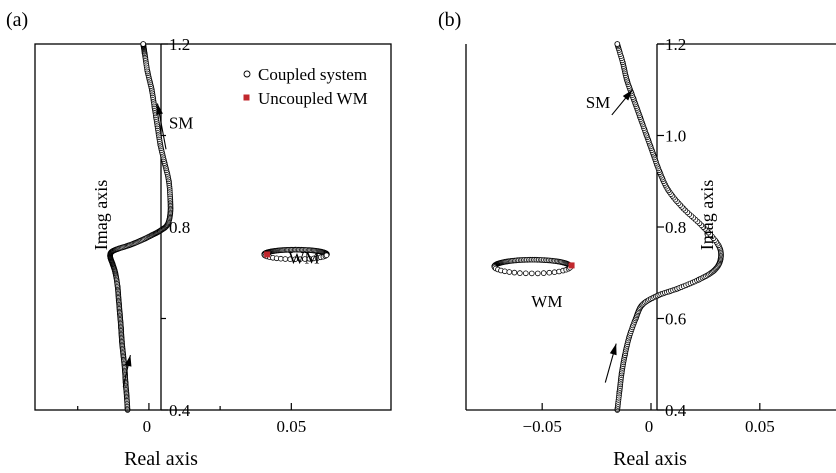 This screenshot has height=473, width=836. What do you see at coordinates (707, 215) in the screenshot?
I see `panel-b-ylabel: Imag axis` at bounding box center [707, 215].